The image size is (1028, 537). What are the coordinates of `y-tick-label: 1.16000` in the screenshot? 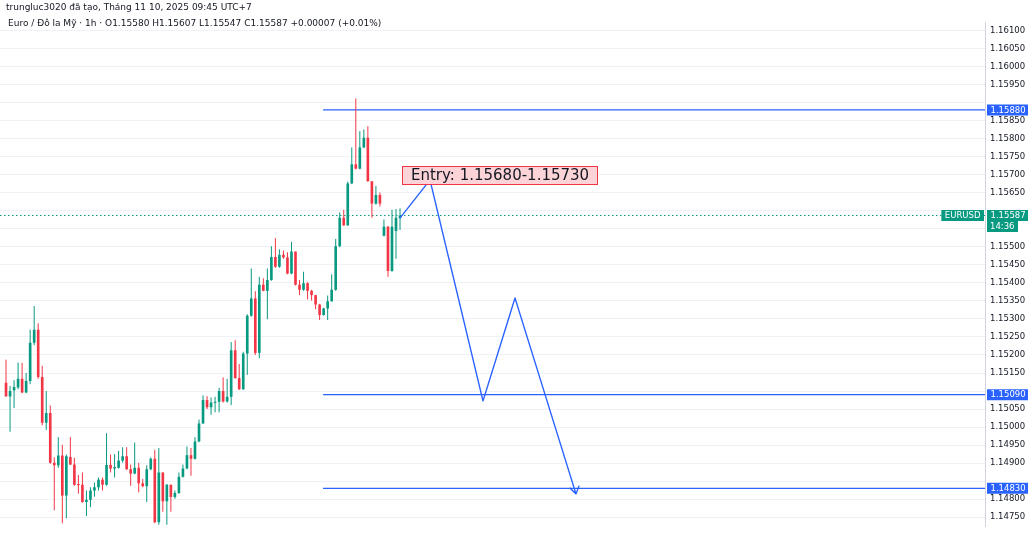 It's located at (1008, 65).